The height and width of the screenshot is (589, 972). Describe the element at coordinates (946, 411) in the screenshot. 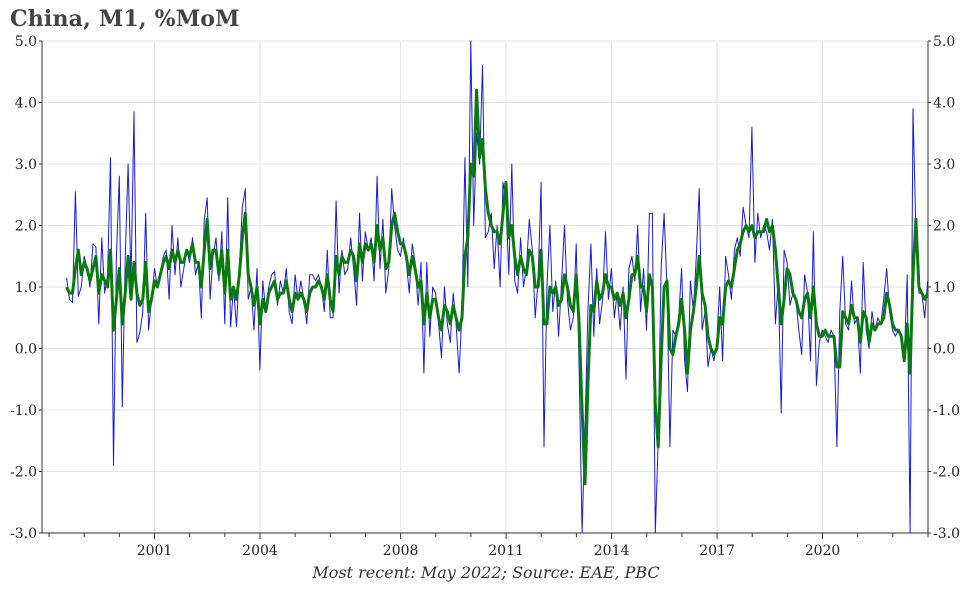

I see `y-tick-label-right: -1.0` at that location.